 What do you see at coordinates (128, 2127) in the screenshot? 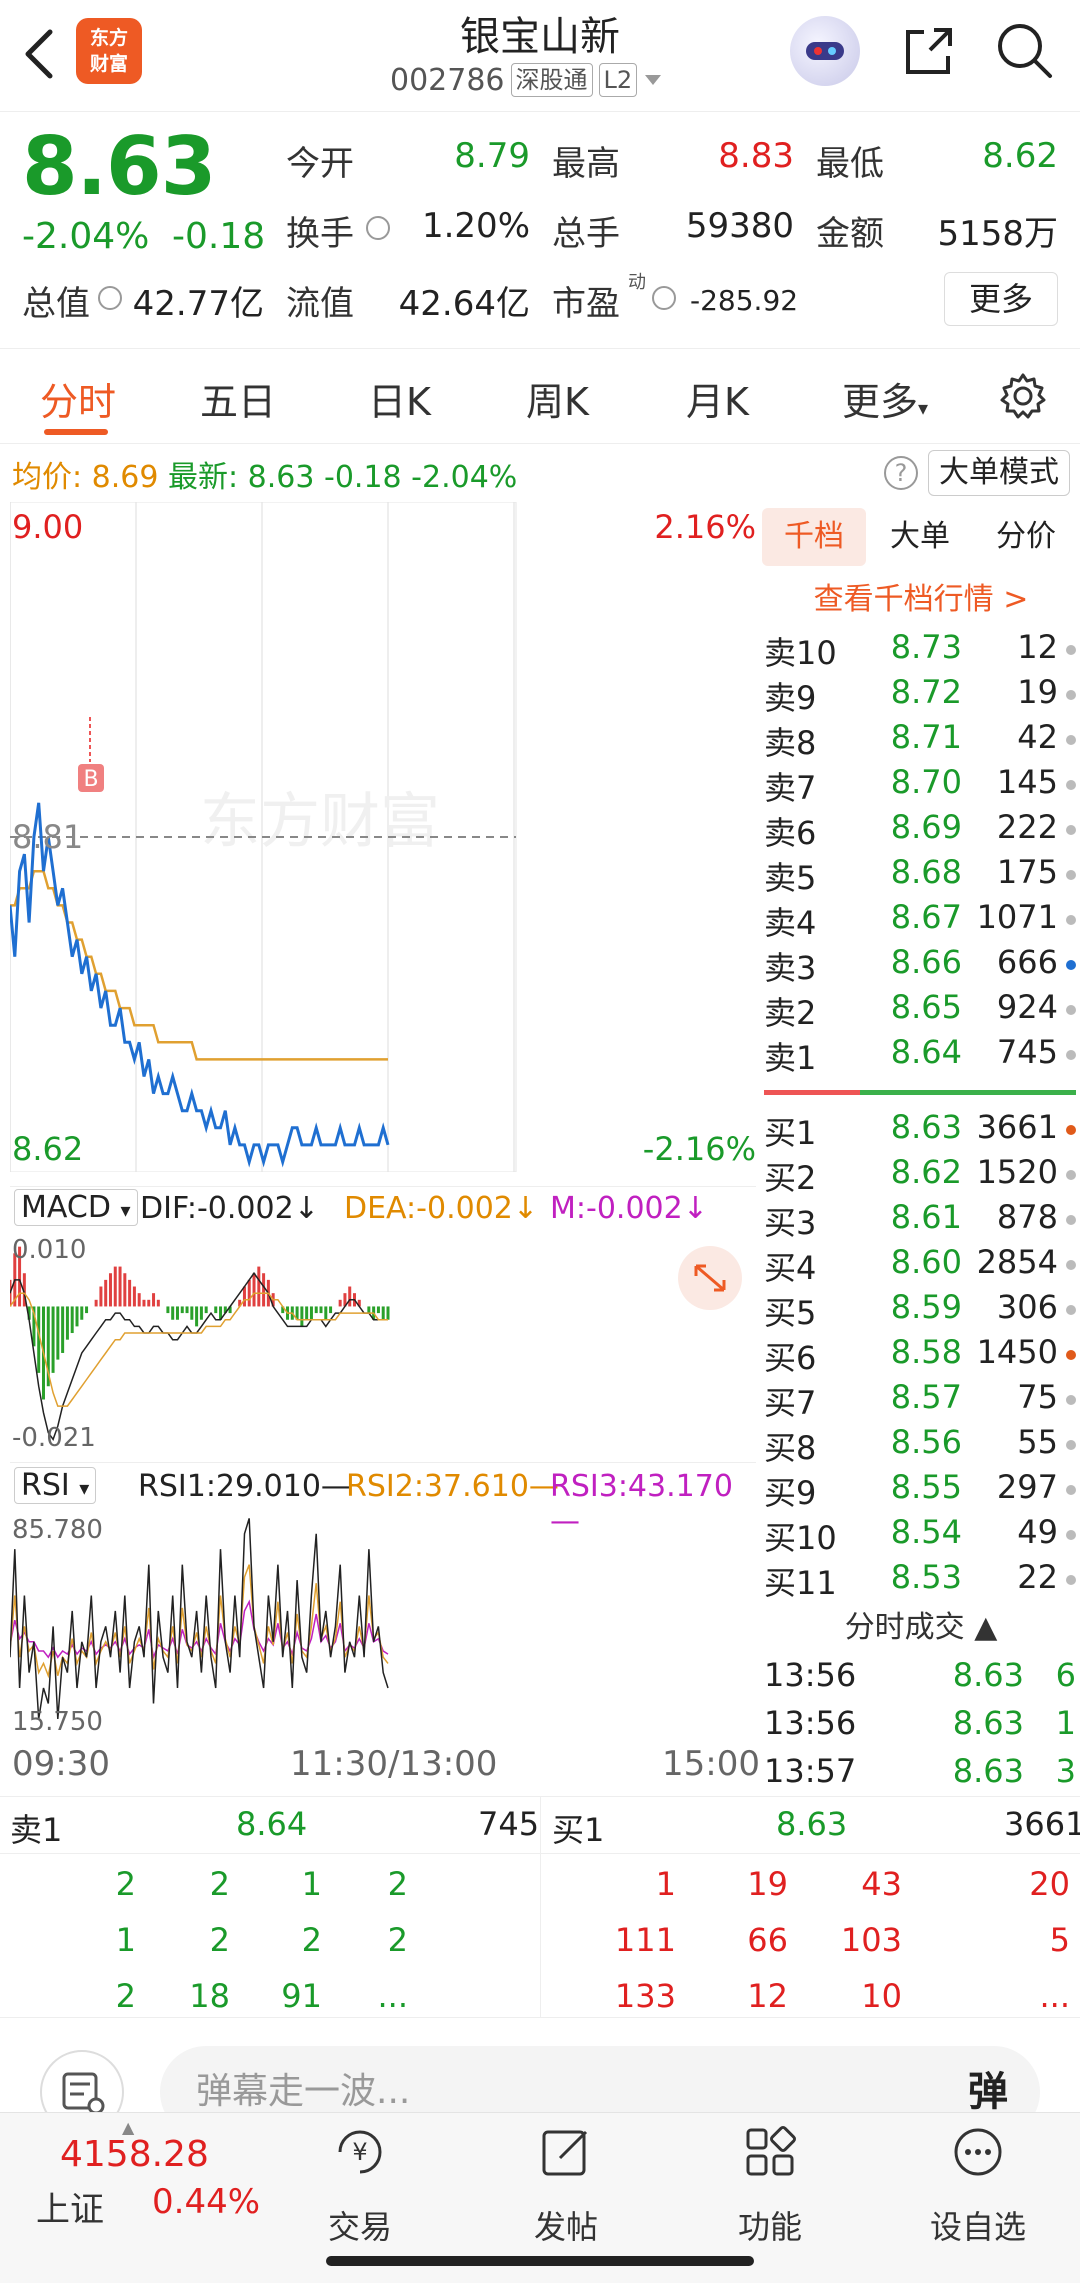
I see `index-caret-icon: ▲` at bounding box center [128, 2127].